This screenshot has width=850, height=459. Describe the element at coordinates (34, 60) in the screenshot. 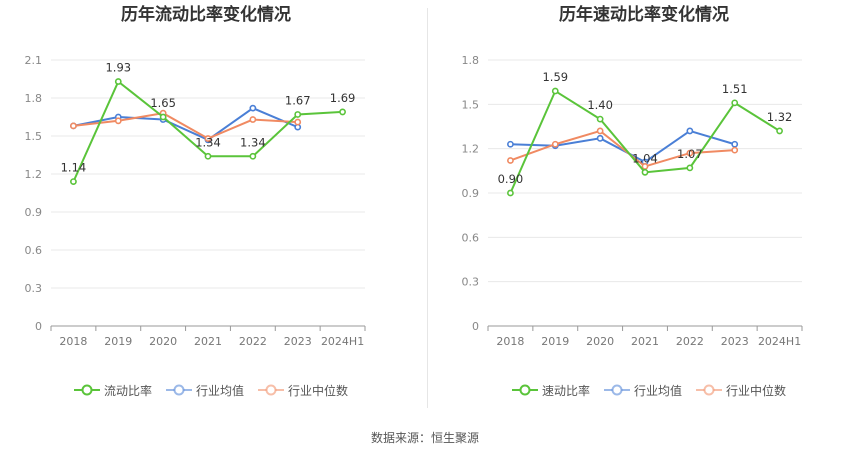

I see `y-tick-label: 2.1` at that location.